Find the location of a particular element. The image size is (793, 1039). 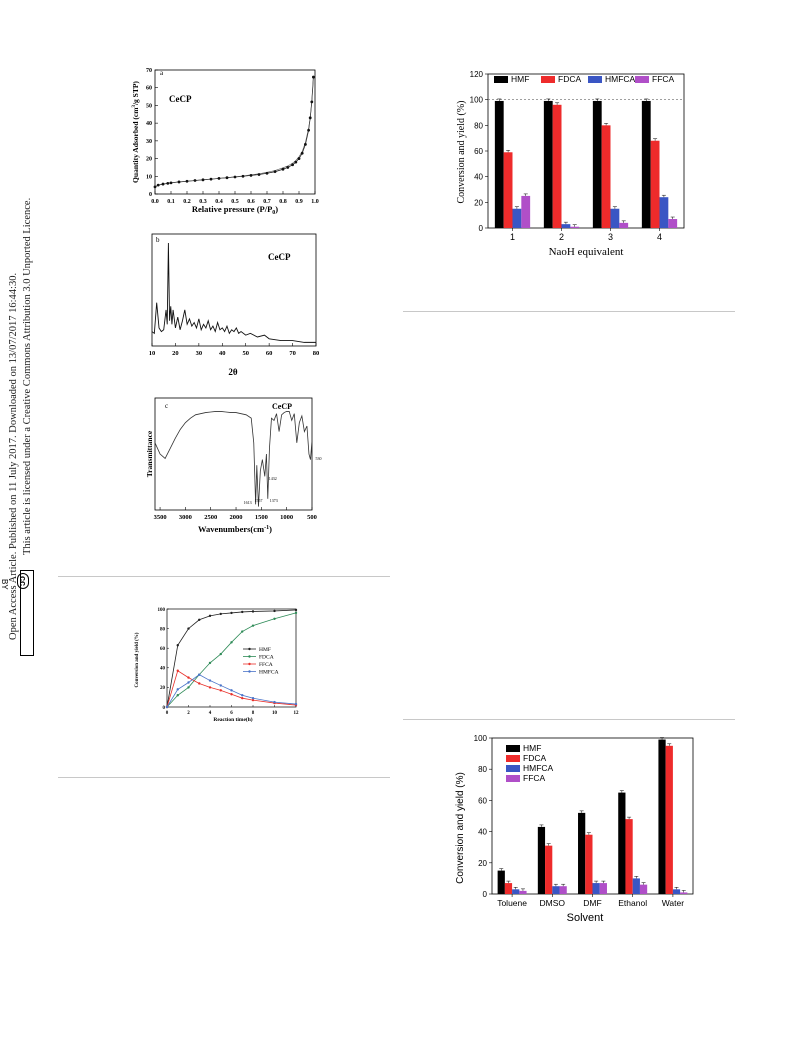

xrd-plot-frame is located at coordinates (234, 290).